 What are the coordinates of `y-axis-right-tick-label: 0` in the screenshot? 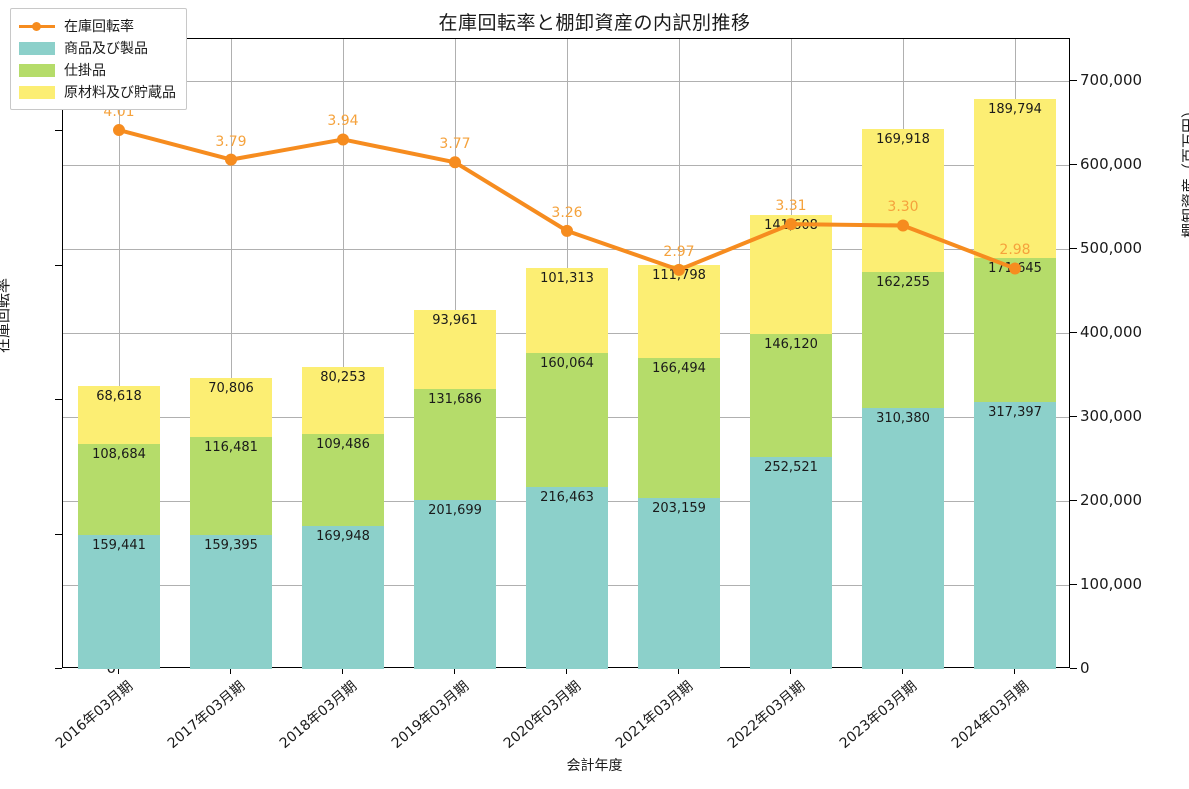 It's located at (1085, 668).